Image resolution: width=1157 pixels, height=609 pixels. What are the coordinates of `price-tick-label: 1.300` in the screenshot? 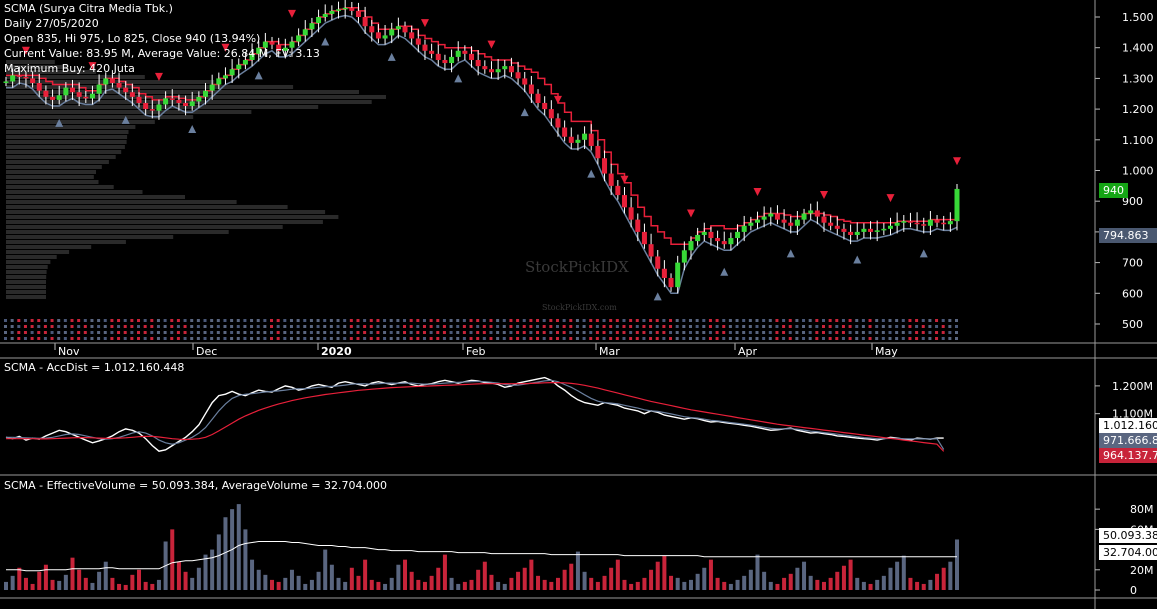 It's located at (1138, 78).